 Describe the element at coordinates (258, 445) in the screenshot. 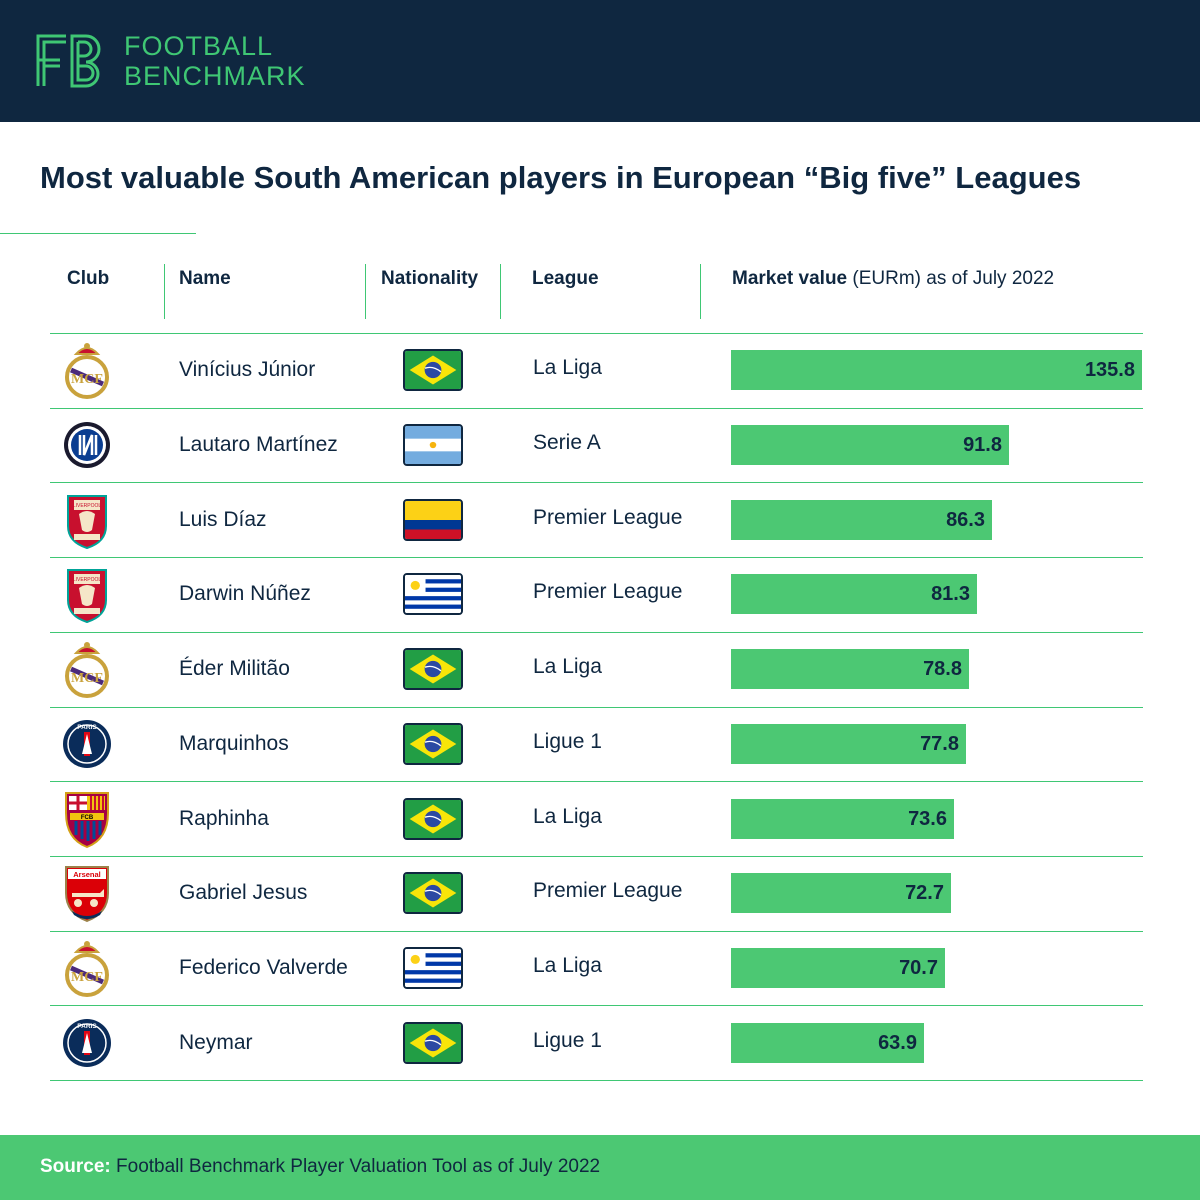

I see `player-name: Lautaro Martínez` at that location.